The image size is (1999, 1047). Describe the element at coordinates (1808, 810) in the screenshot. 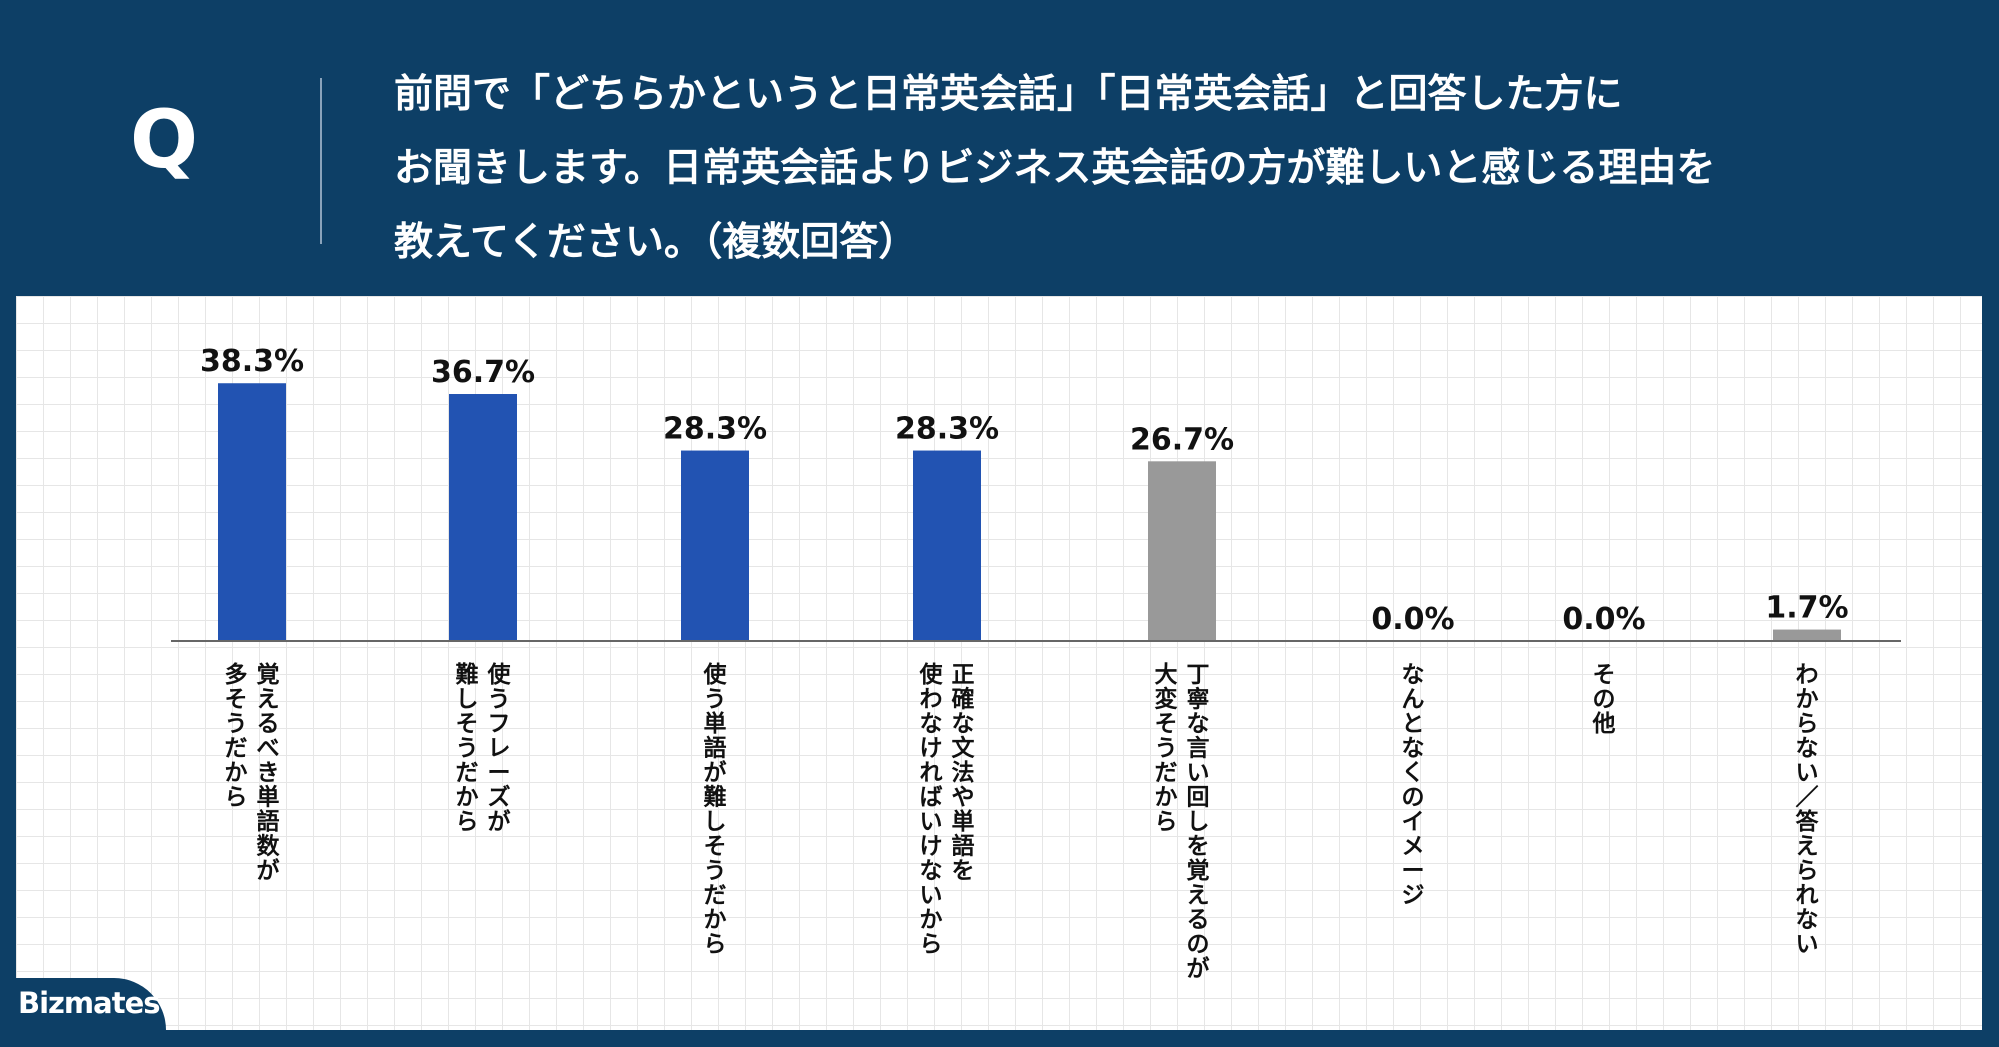

I see `category-label-7-0: わからない／答えられない` at that location.